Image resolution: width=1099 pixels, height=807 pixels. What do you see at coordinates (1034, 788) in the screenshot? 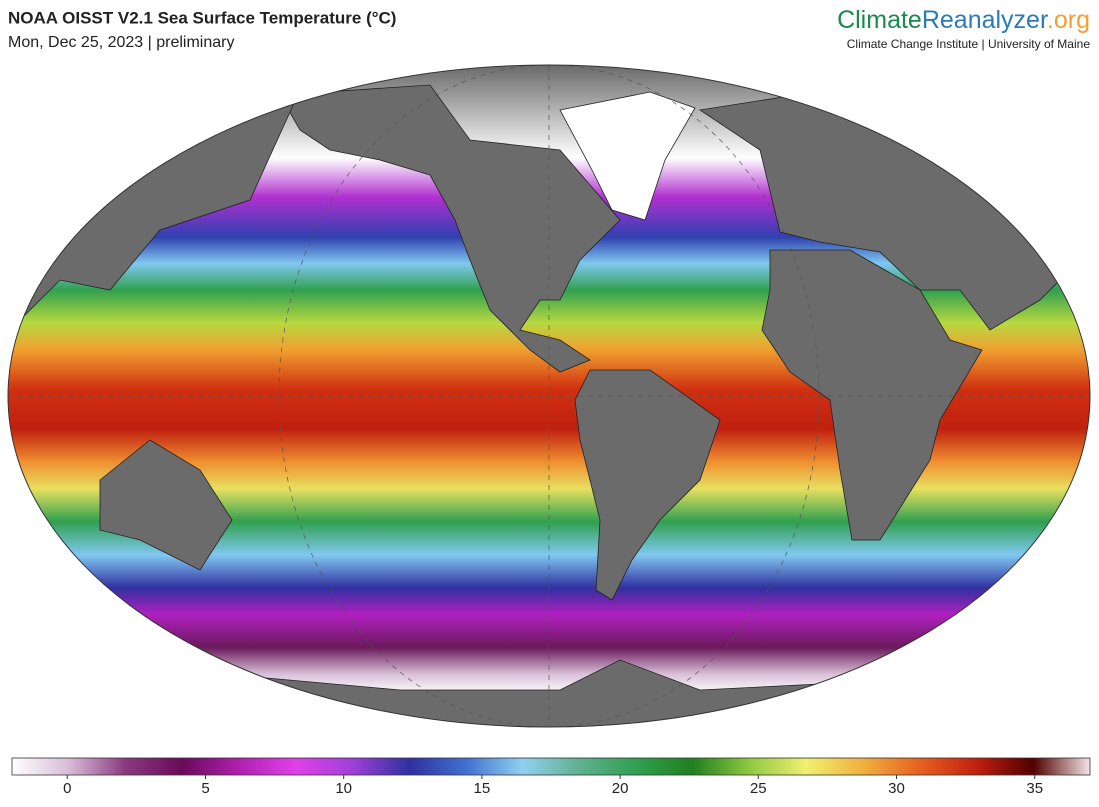
I see `colorbar-tick-label: 35` at bounding box center [1034, 788].